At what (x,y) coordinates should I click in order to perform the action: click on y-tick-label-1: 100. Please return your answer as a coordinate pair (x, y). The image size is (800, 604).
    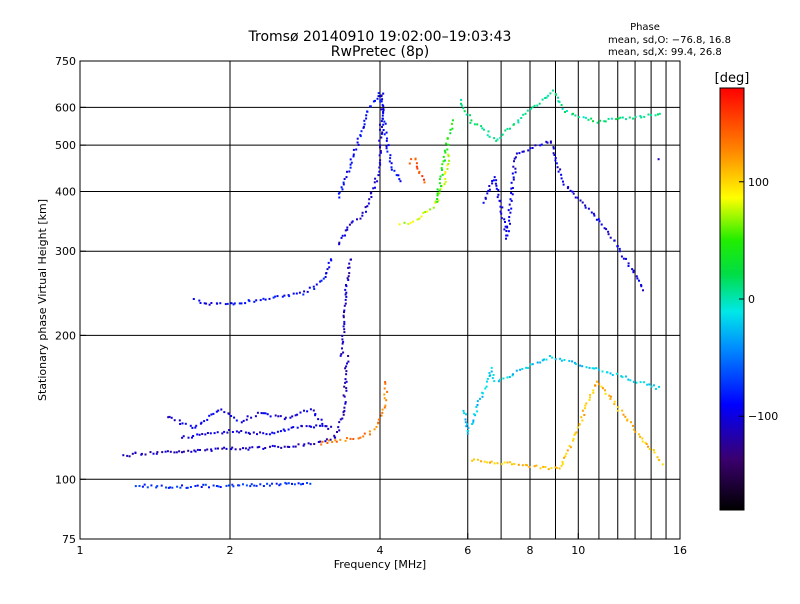
    Looking at the image, I should click on (65, 479).